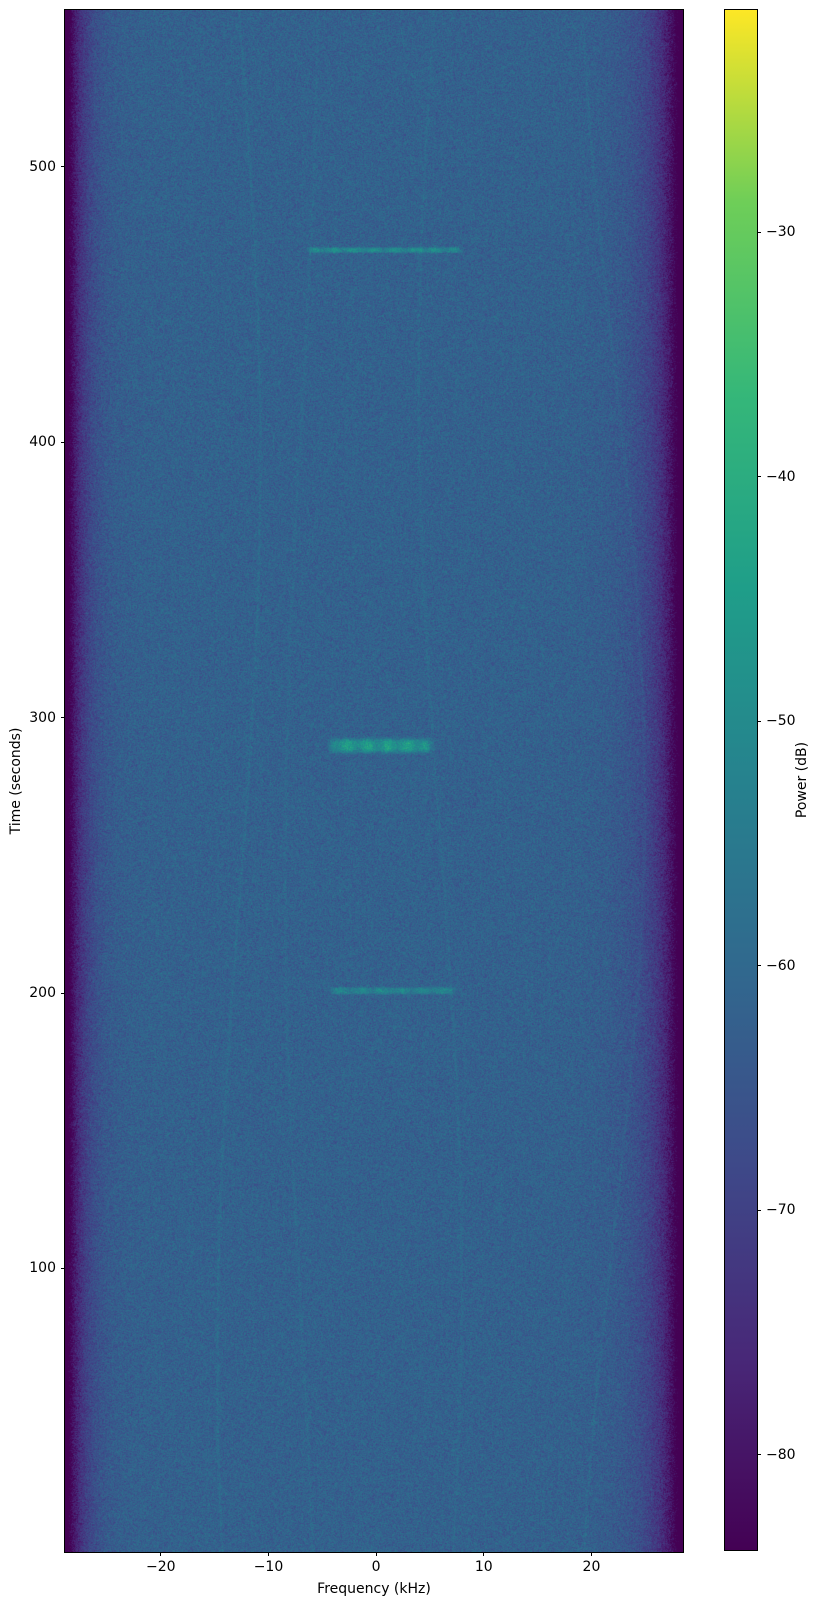 The width and height of the screenshot is (823, 1603). Describe the element at coordinates (42, 442) in the screenshot. I see `y-tick-label: 400` at that location.